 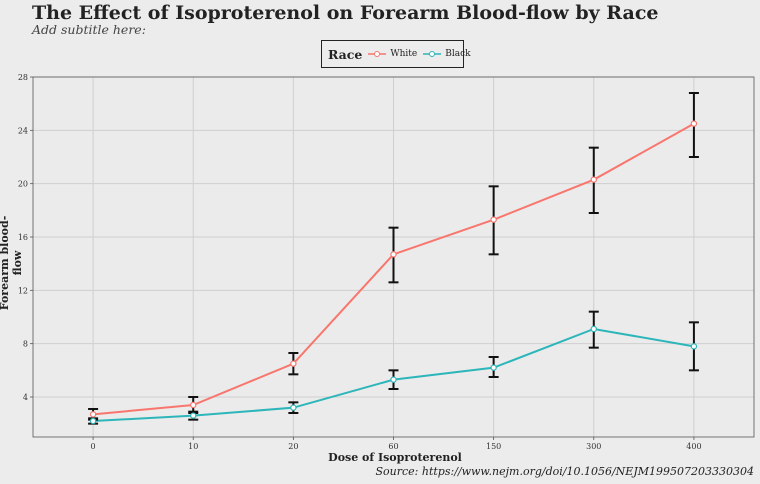 What do you see at coordinates (593, 446) in the screenshot?
I see `x-tick-label-5: 300` at bounding box center [593, 446].